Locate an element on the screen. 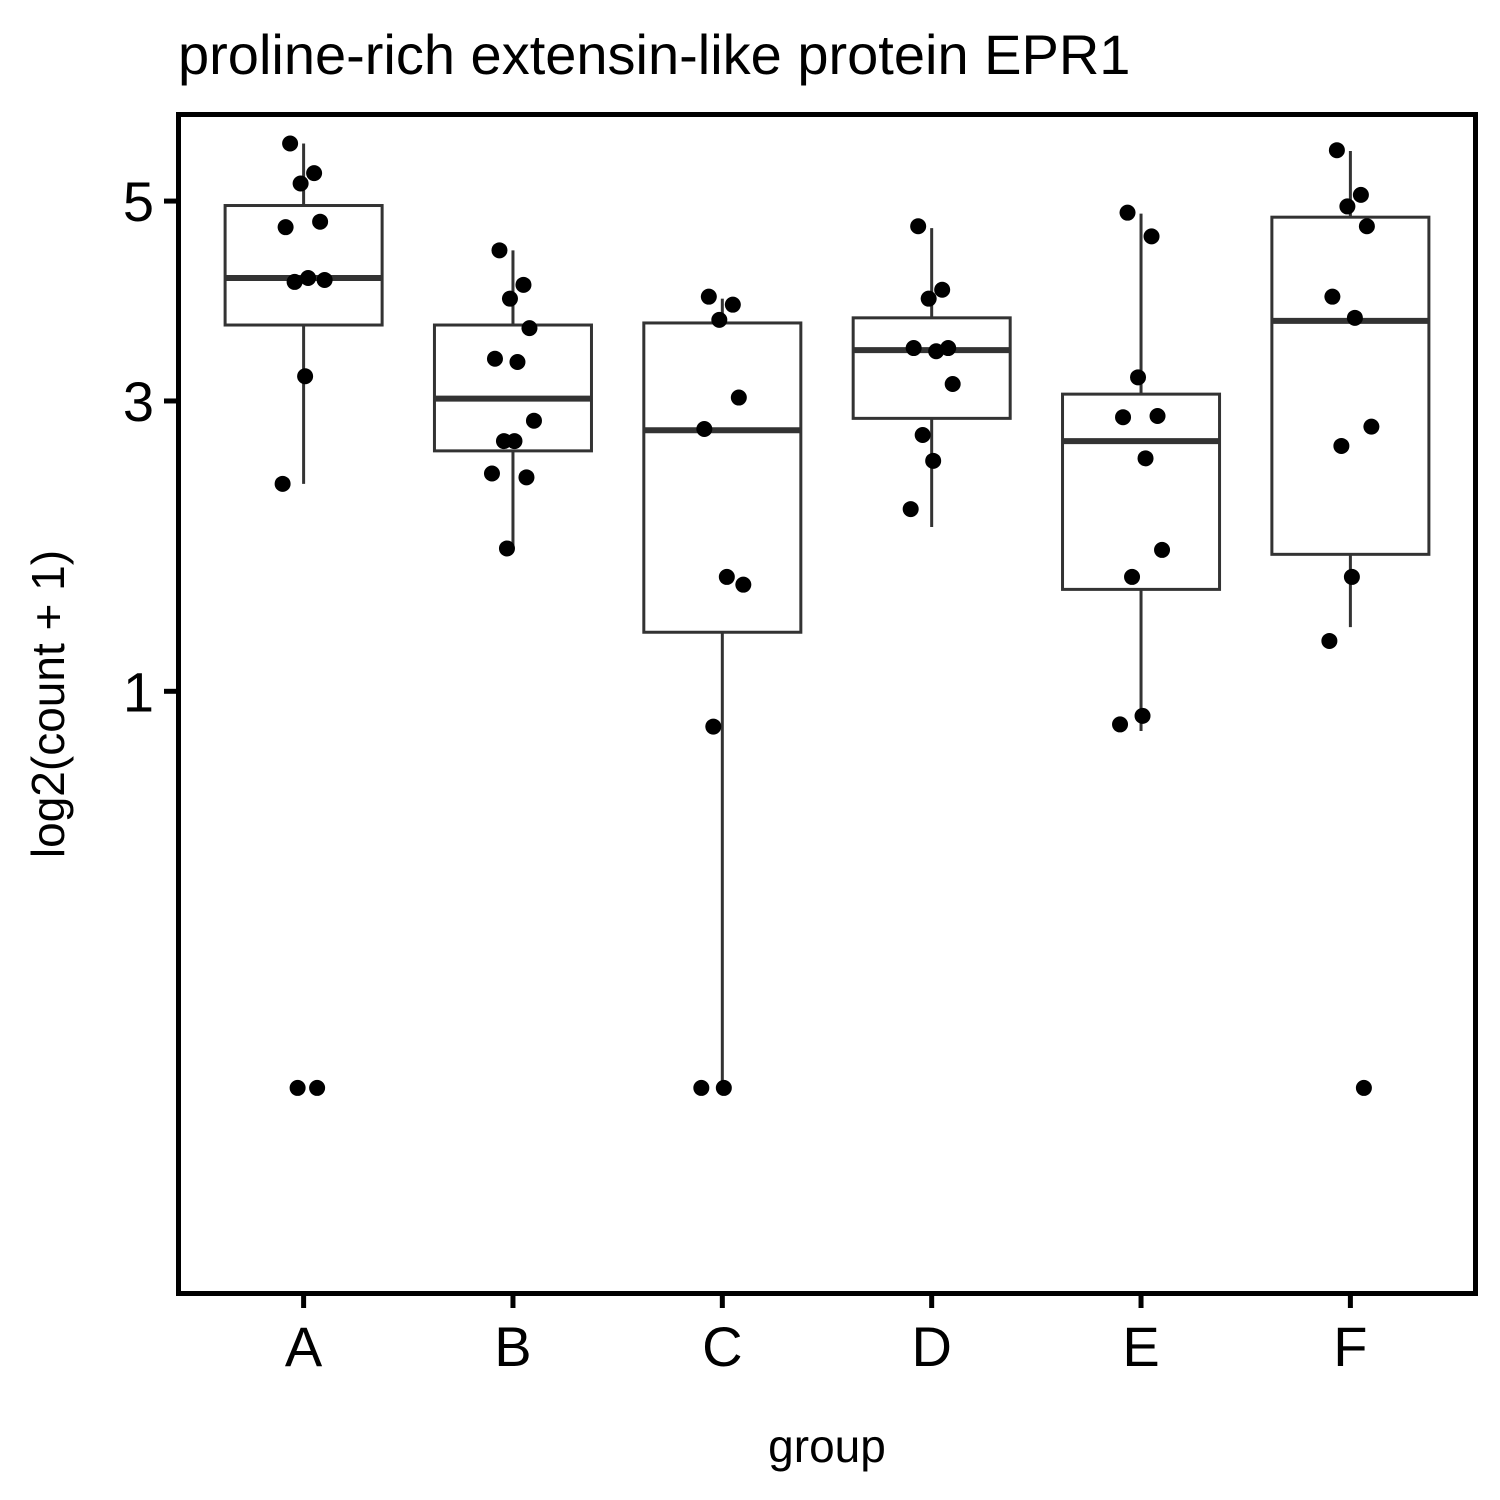  box-D is located at coordinates (931, 368).